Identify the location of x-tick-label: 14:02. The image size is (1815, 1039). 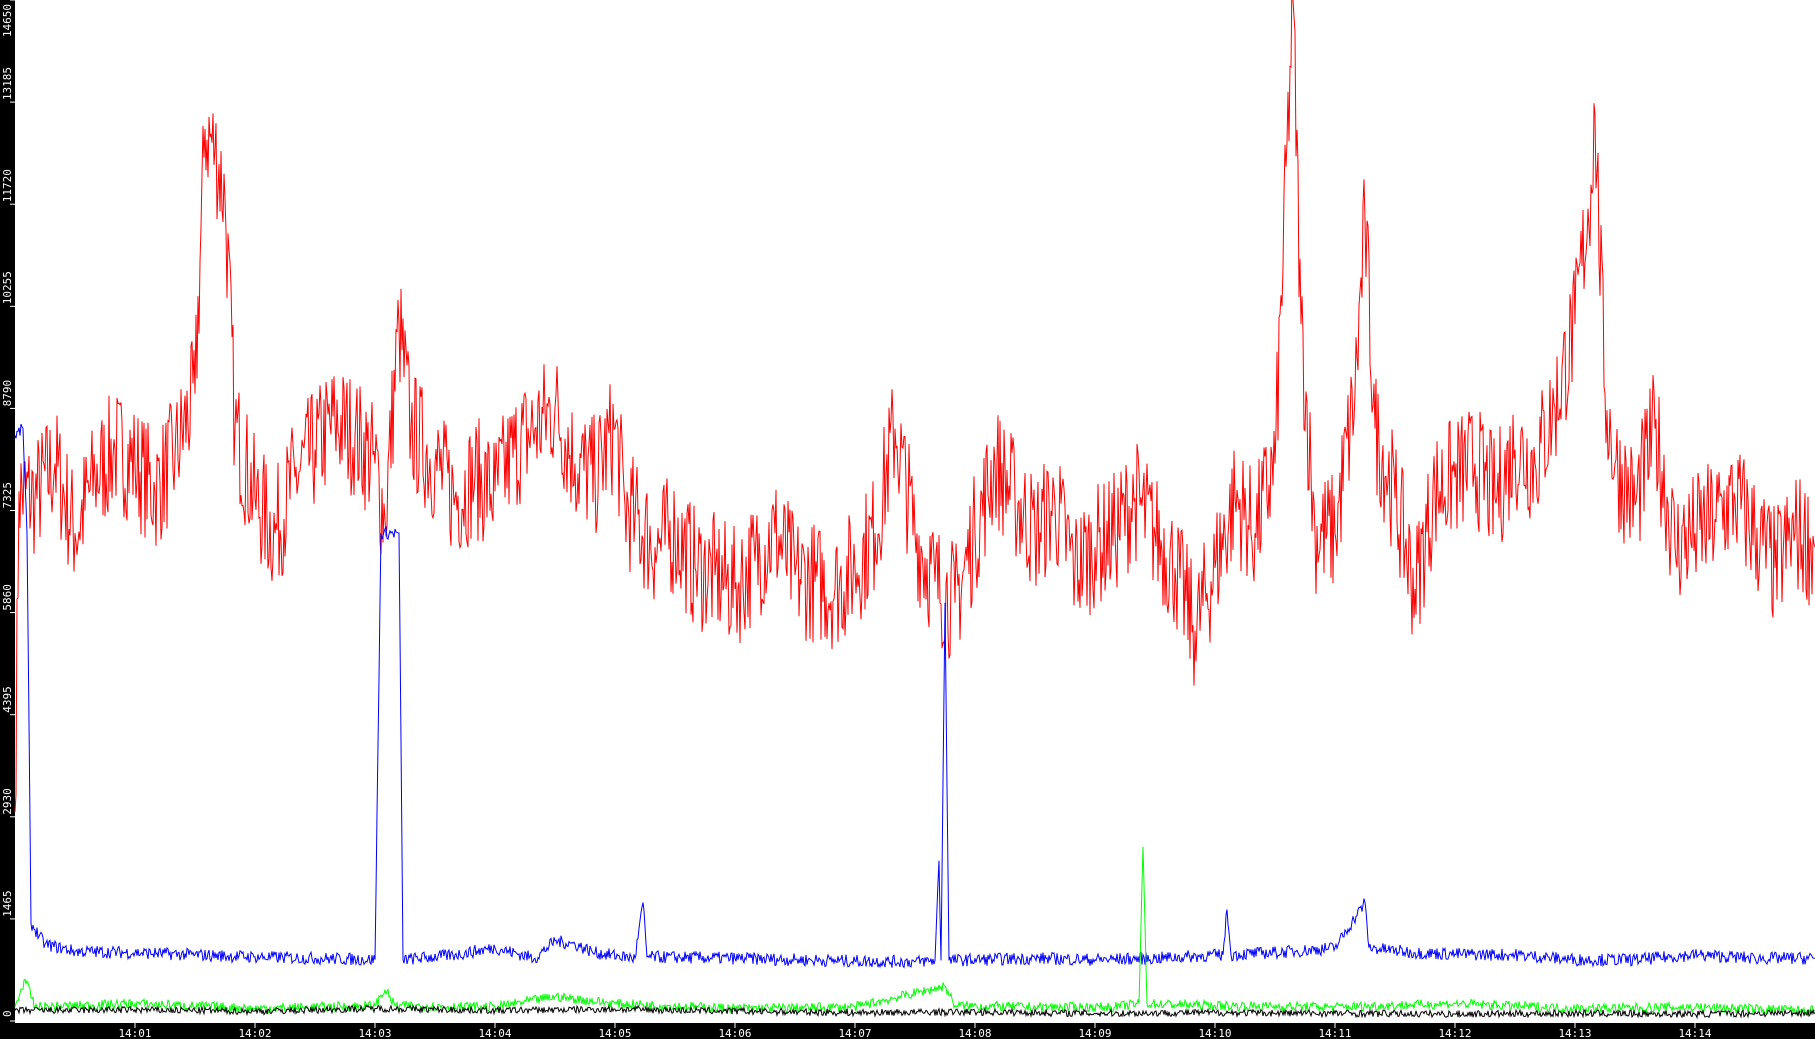
(254, 1033).